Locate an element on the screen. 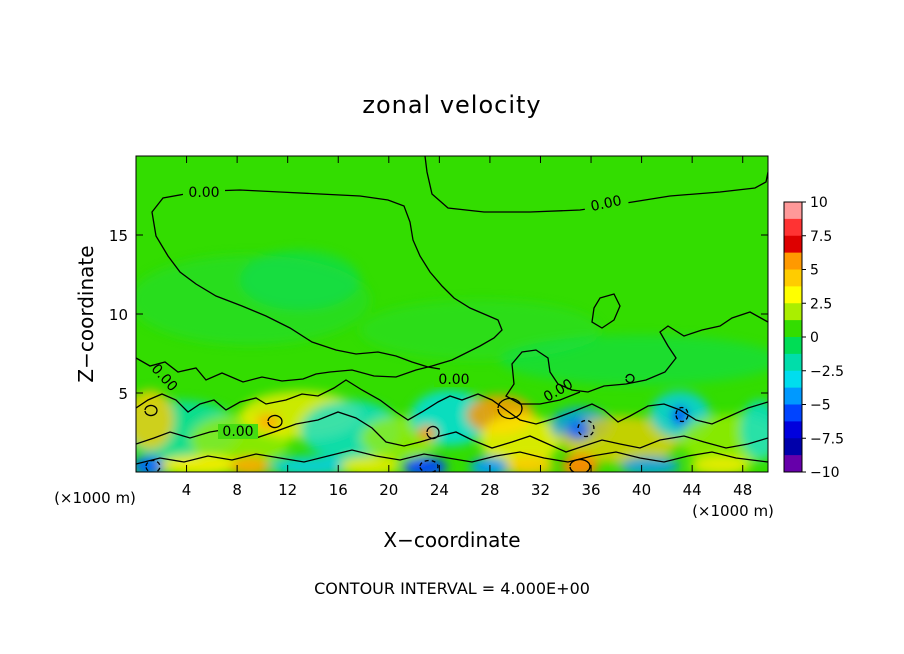  x-tick-label: 48 is located at coordinates (742, 490).